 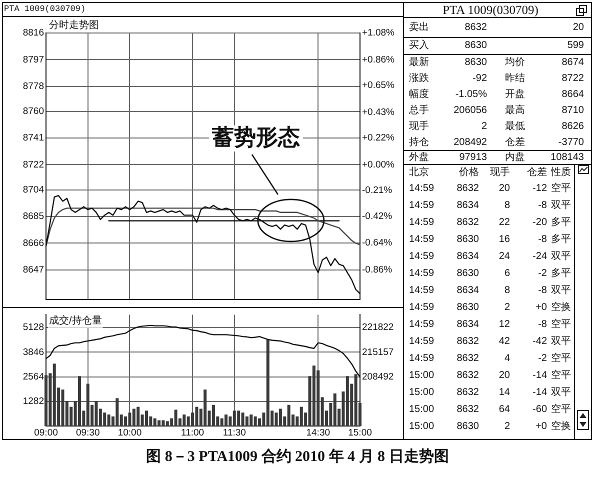 What do you see at coordinates (377, 216) in the screenshot?
I see `y2-tick-label: -0.42%` at bounding box center [377, 216].